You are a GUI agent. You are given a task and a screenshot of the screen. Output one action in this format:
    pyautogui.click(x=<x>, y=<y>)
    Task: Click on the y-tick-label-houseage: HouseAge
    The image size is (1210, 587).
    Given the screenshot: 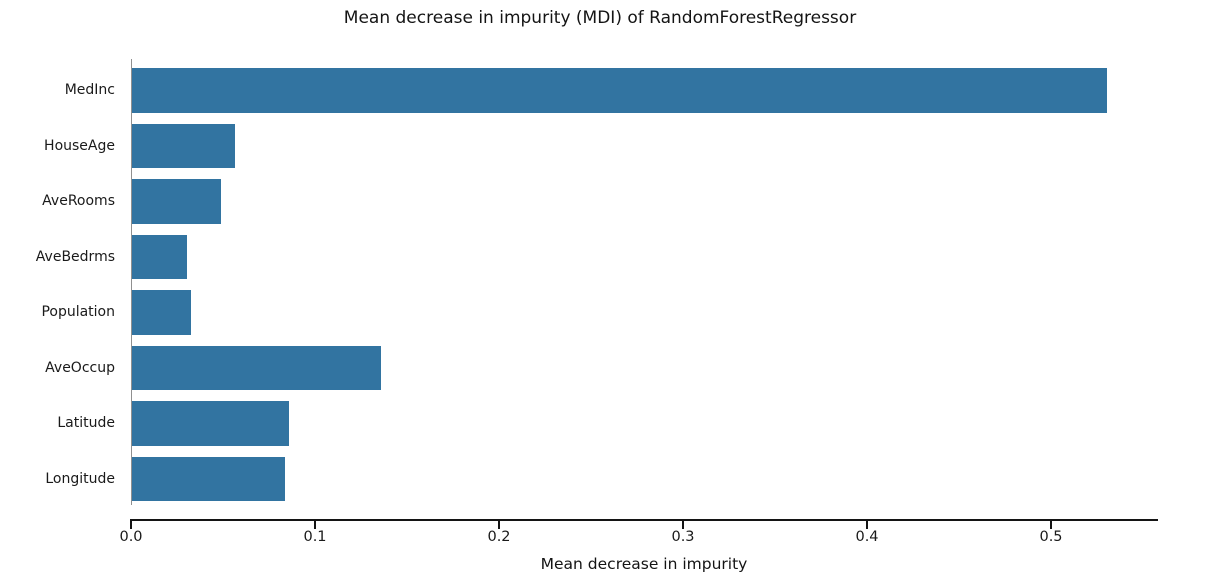 What is the action you would take?
    pyautogui.click(x=79, y=145)
    